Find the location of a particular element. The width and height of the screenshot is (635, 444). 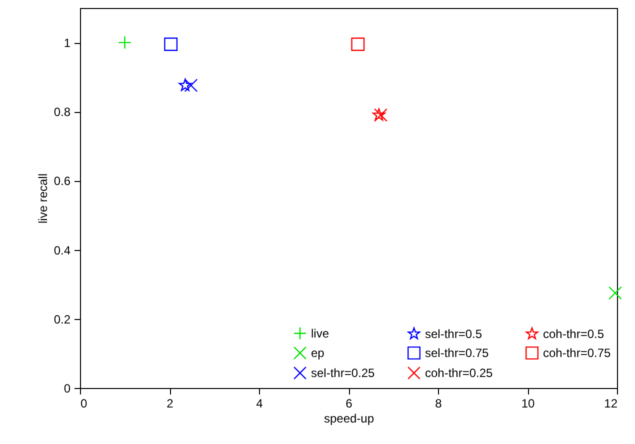

x-tick-label: 6 is located at coordinates (349, 403).